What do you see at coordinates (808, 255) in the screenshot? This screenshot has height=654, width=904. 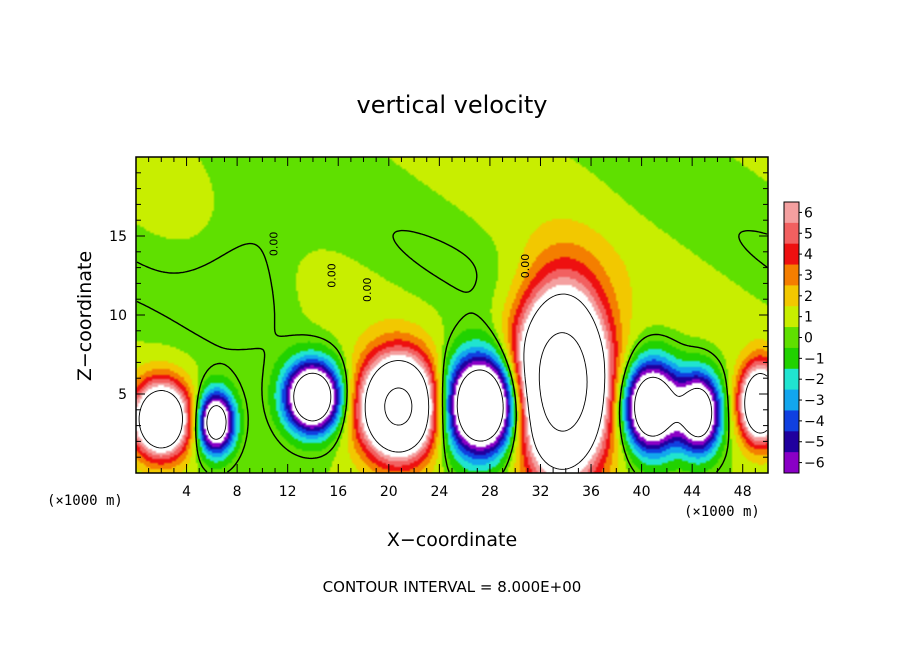 I see `colorbar-label: 4` at bounding box center [808, 255].